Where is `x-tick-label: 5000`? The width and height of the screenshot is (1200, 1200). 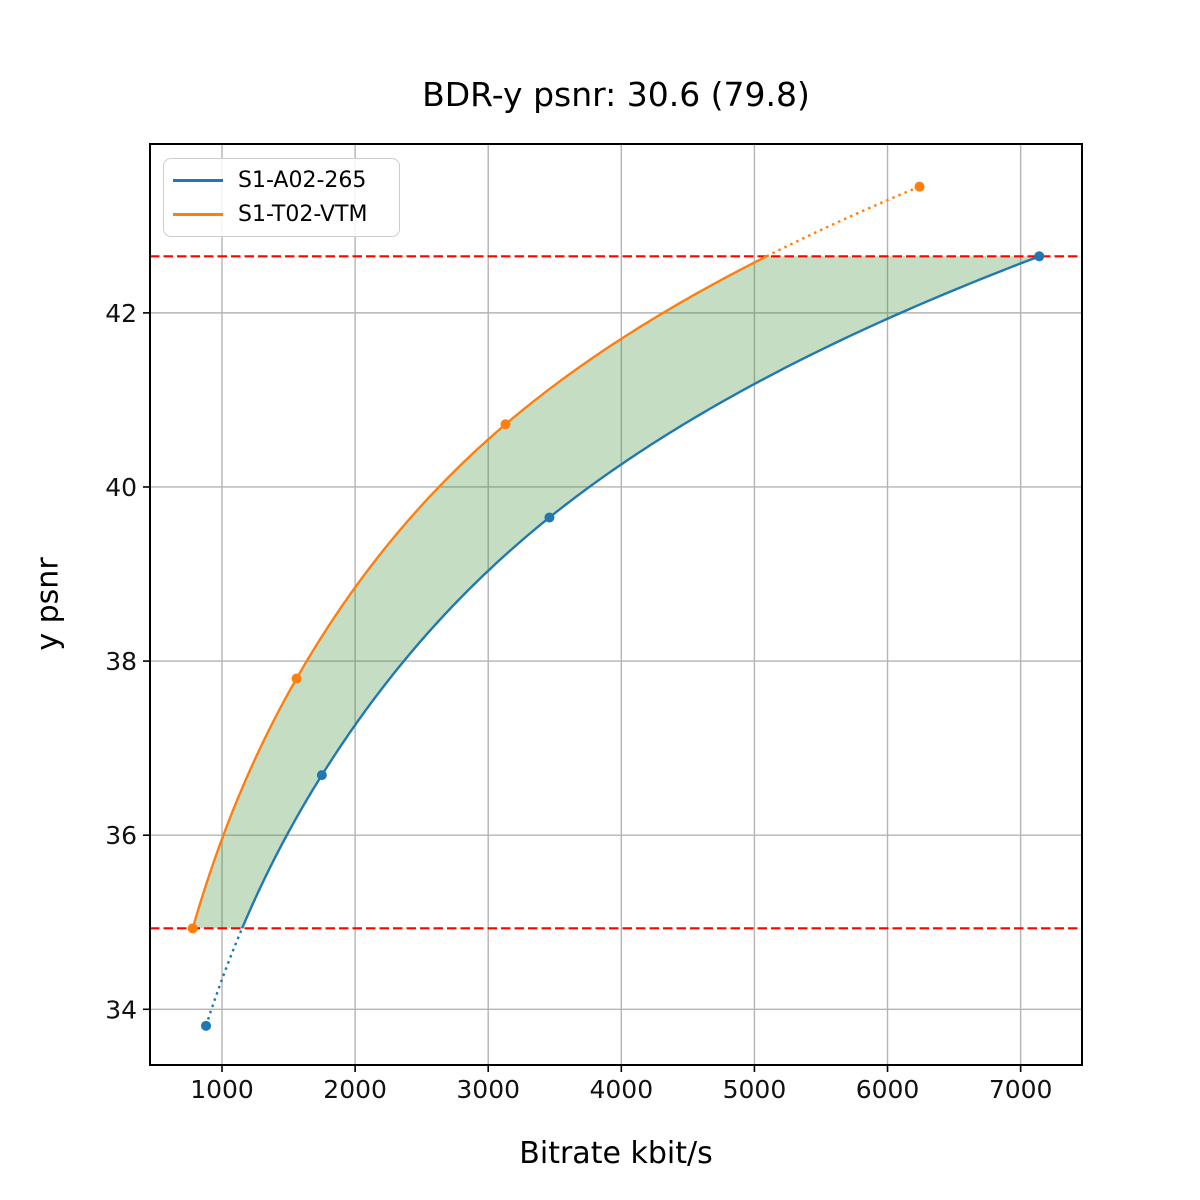
x-tick-label: 5000 is located at coordinates (755, 1089).